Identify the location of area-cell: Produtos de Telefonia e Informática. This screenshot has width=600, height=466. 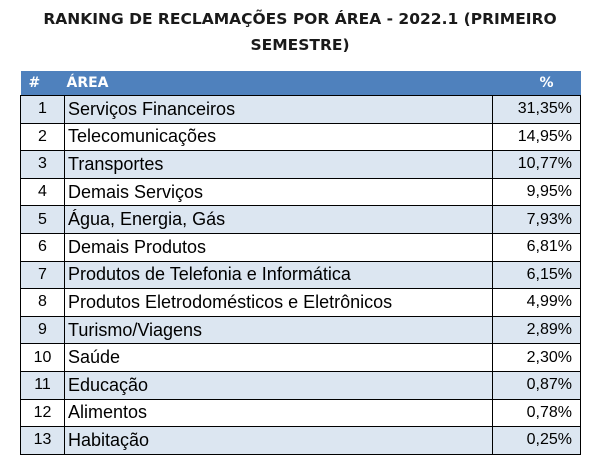
(278, 275).